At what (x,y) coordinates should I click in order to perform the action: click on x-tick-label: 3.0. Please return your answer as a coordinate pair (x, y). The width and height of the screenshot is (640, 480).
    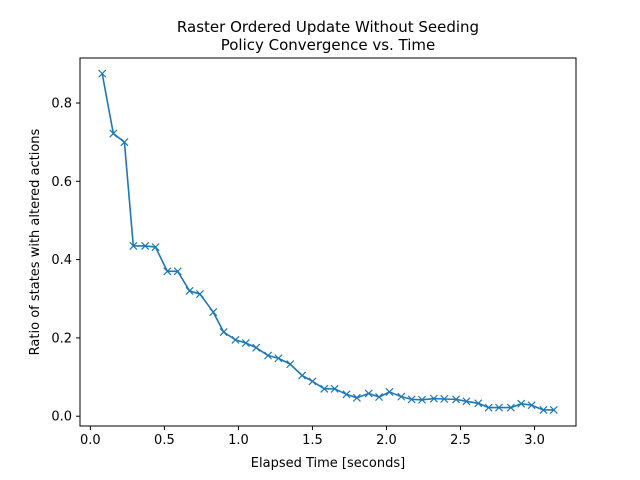
    Looking at the image, I should click on (534, 440).